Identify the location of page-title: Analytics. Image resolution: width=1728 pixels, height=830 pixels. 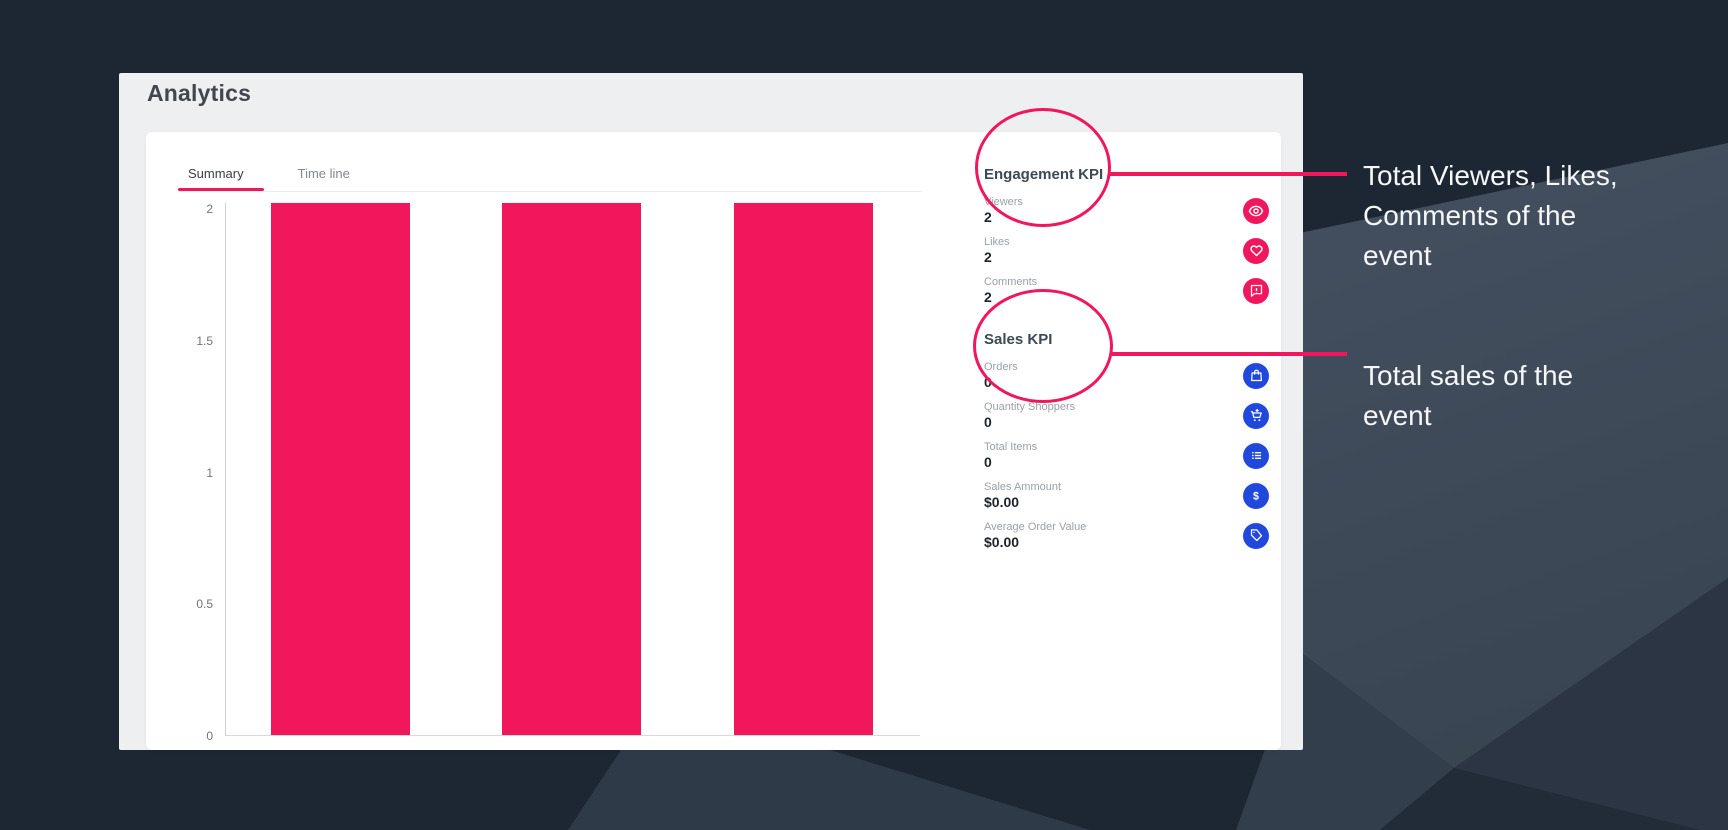
(199, 93).